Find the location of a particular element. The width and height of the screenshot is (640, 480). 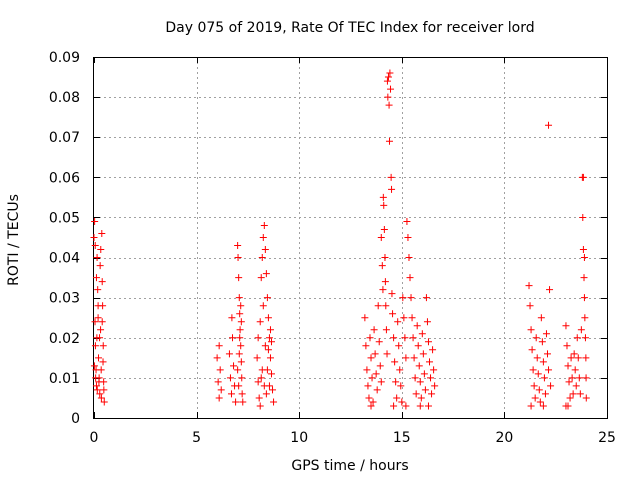

y-tick-label: 0.09 is located at coordinates (64, 58).